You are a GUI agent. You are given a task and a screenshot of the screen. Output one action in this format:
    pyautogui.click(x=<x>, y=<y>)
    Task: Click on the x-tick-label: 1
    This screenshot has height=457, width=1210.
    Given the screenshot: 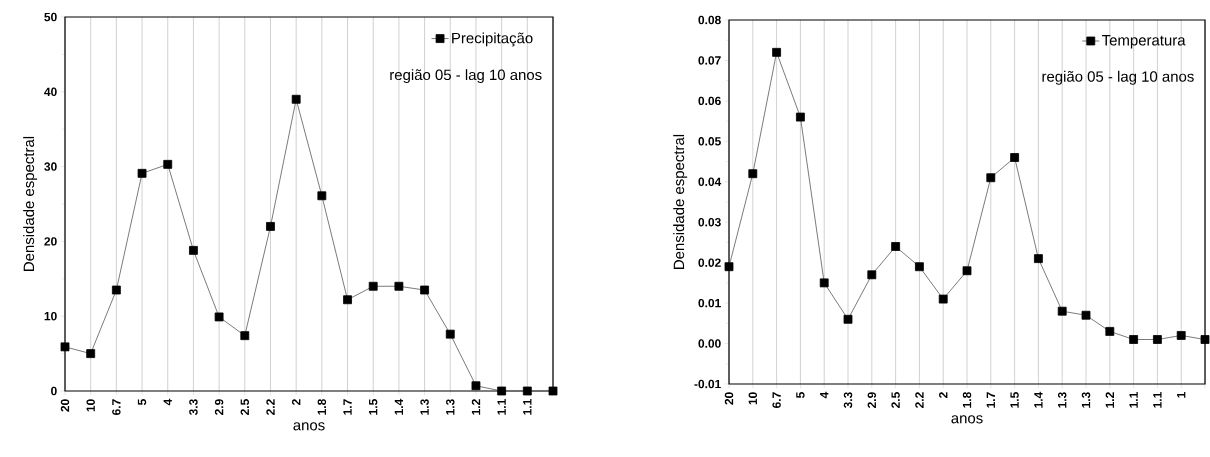 What is the action you would take?
    pyautogui.click(x=1181, y=395)
    